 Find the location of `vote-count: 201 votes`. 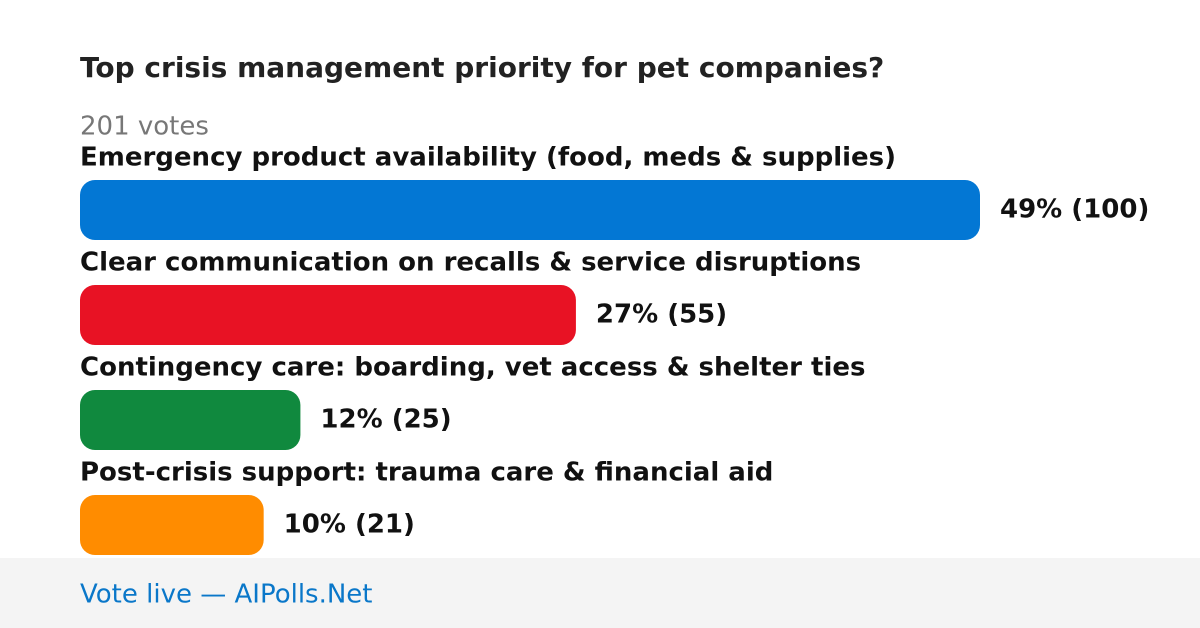

vote-count: 201 votes is located at coordinates (144, 127).